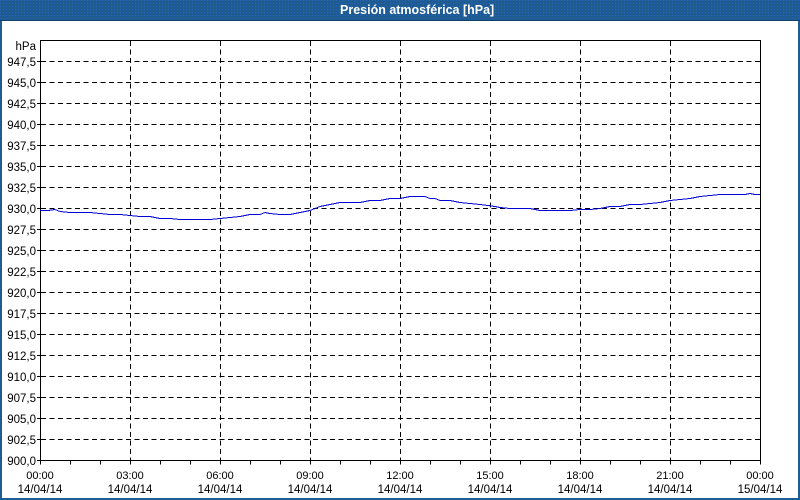 This screenshot has width=800, height=500. What do you see at coordinates (670, 476) in the screenshot?
I see `svg-text: 21:00` at bounding box center [670, 476].